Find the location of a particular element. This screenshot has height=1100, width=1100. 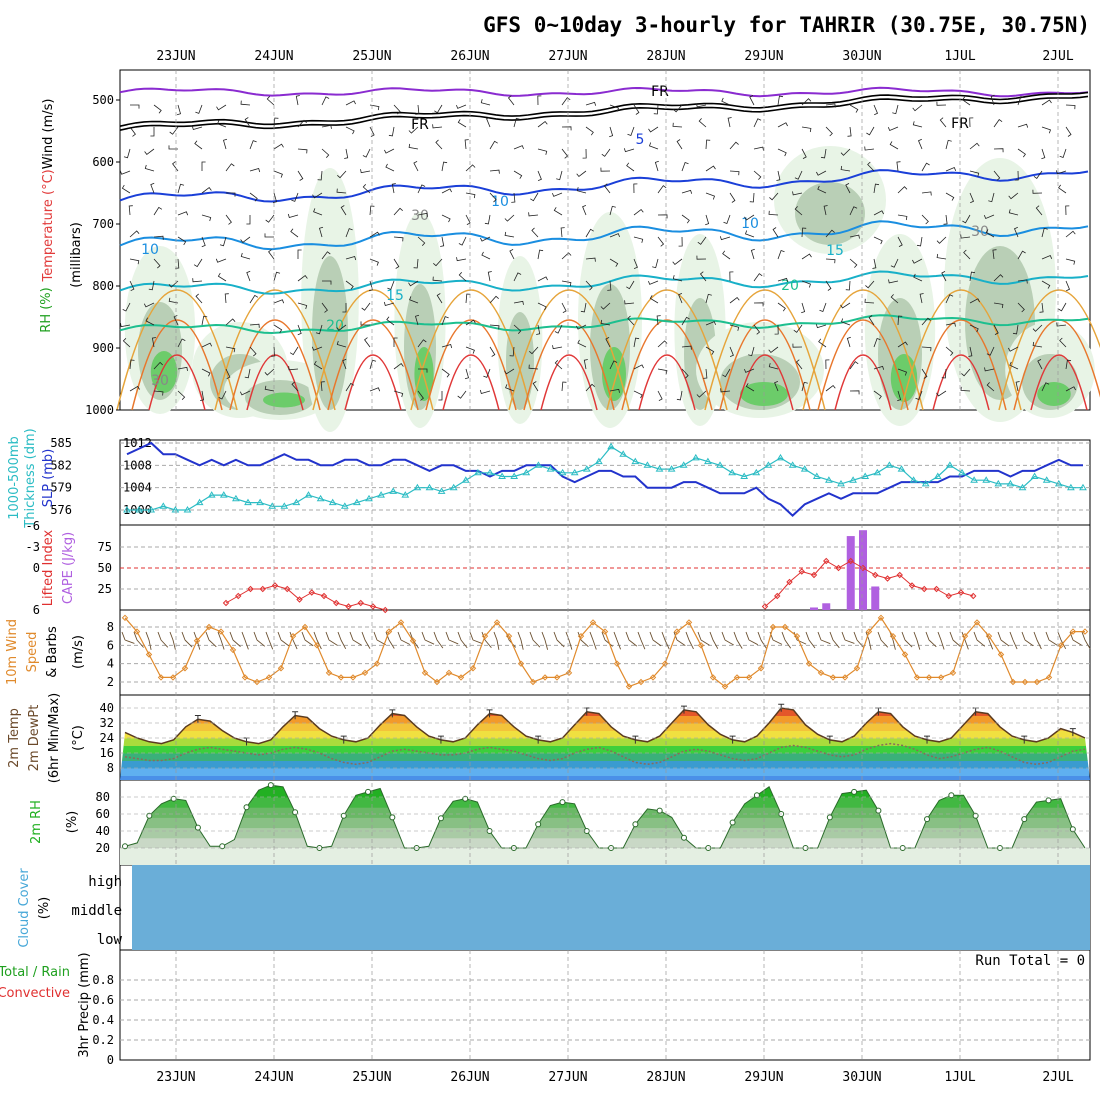

date-label-bottom: 1JUL is located at coordinates (959, 1077).